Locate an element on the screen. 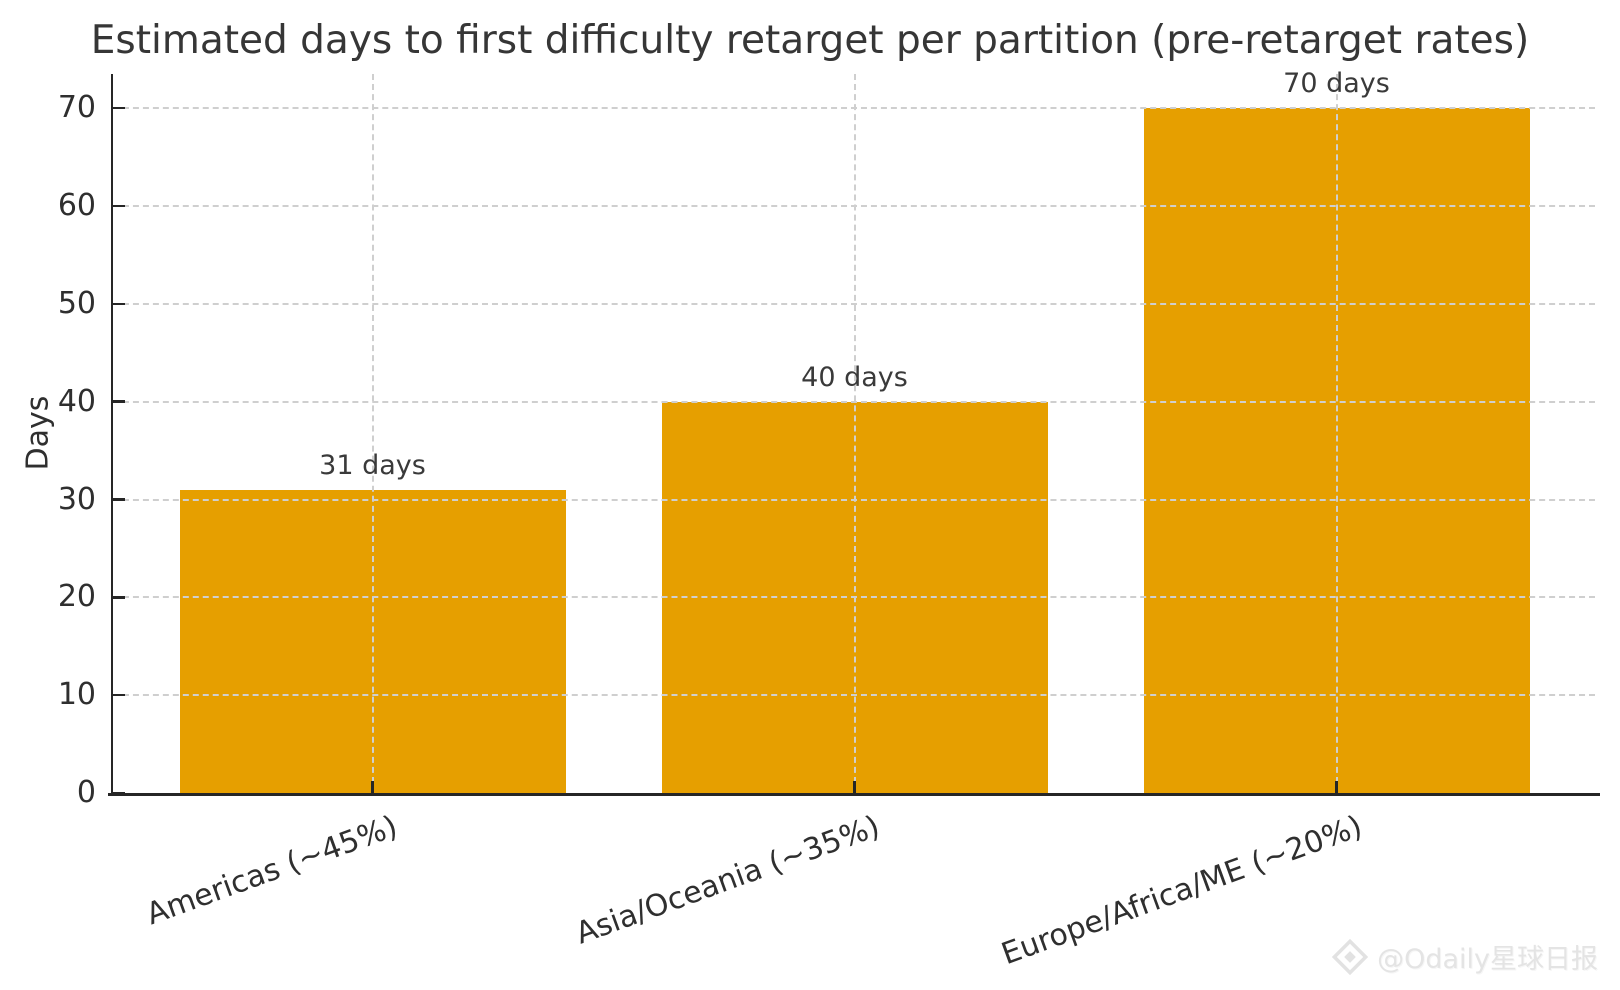 This screenshot has width=1620, height=990. y-tick-label: 30 is located at coordinates (76, 499).